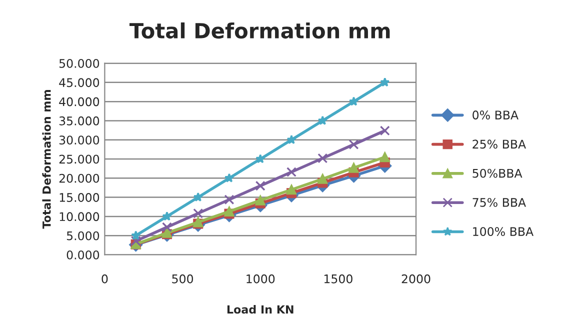 The height and width of the screenshot is (333, 566). What do you see at coordinates (79, 63) in the screenshot?
I see `y-tick-label: 50.000` at bounding box center [79, 63].